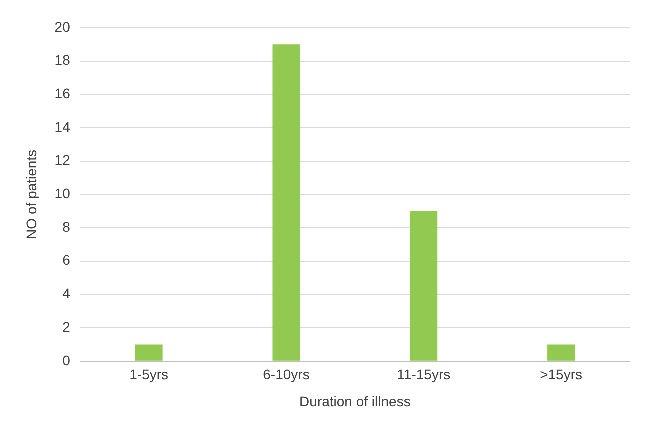 The height and width of the screenshot is (423, 648). Describe the element at coordinates (66, 294) in the screenshot. I see `y-tick-label: 4` at that location.